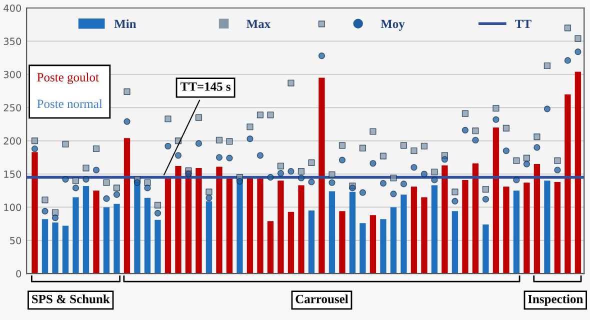  What do you see at coordinates (555, 300) in the screenshot?
I see `text: Inspection` at bounding box center [555, 300].